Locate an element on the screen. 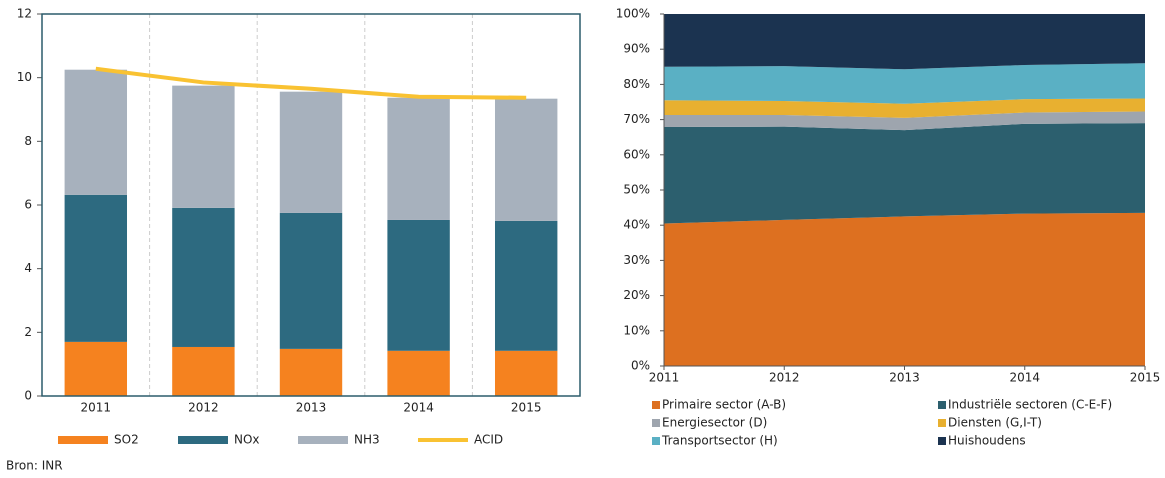  y-tick-label: 2 is located at coordinates (28, 332).